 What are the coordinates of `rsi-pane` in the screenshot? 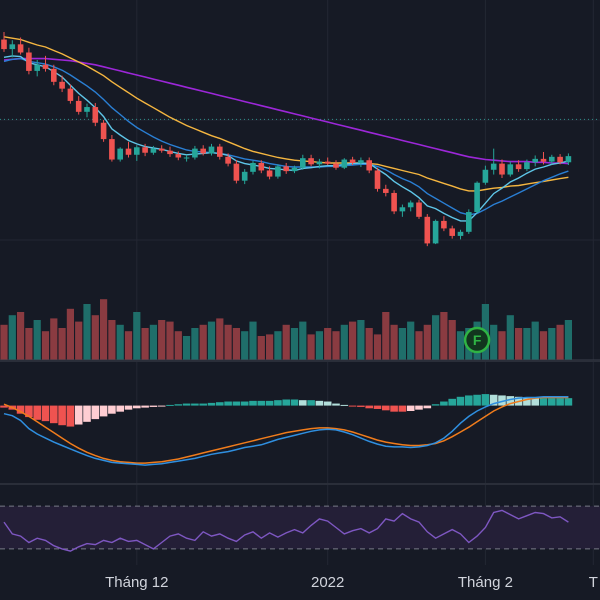 It's located at (300, 517).